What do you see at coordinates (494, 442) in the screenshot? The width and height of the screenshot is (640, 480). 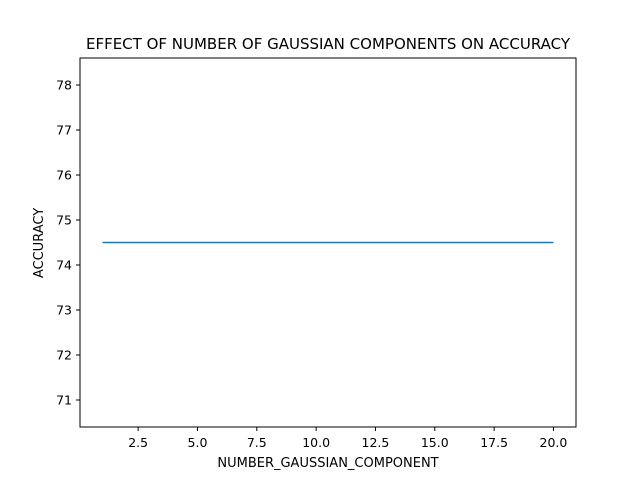 I see `x-tick-label: 17.5` at bounding box center [494, 442].